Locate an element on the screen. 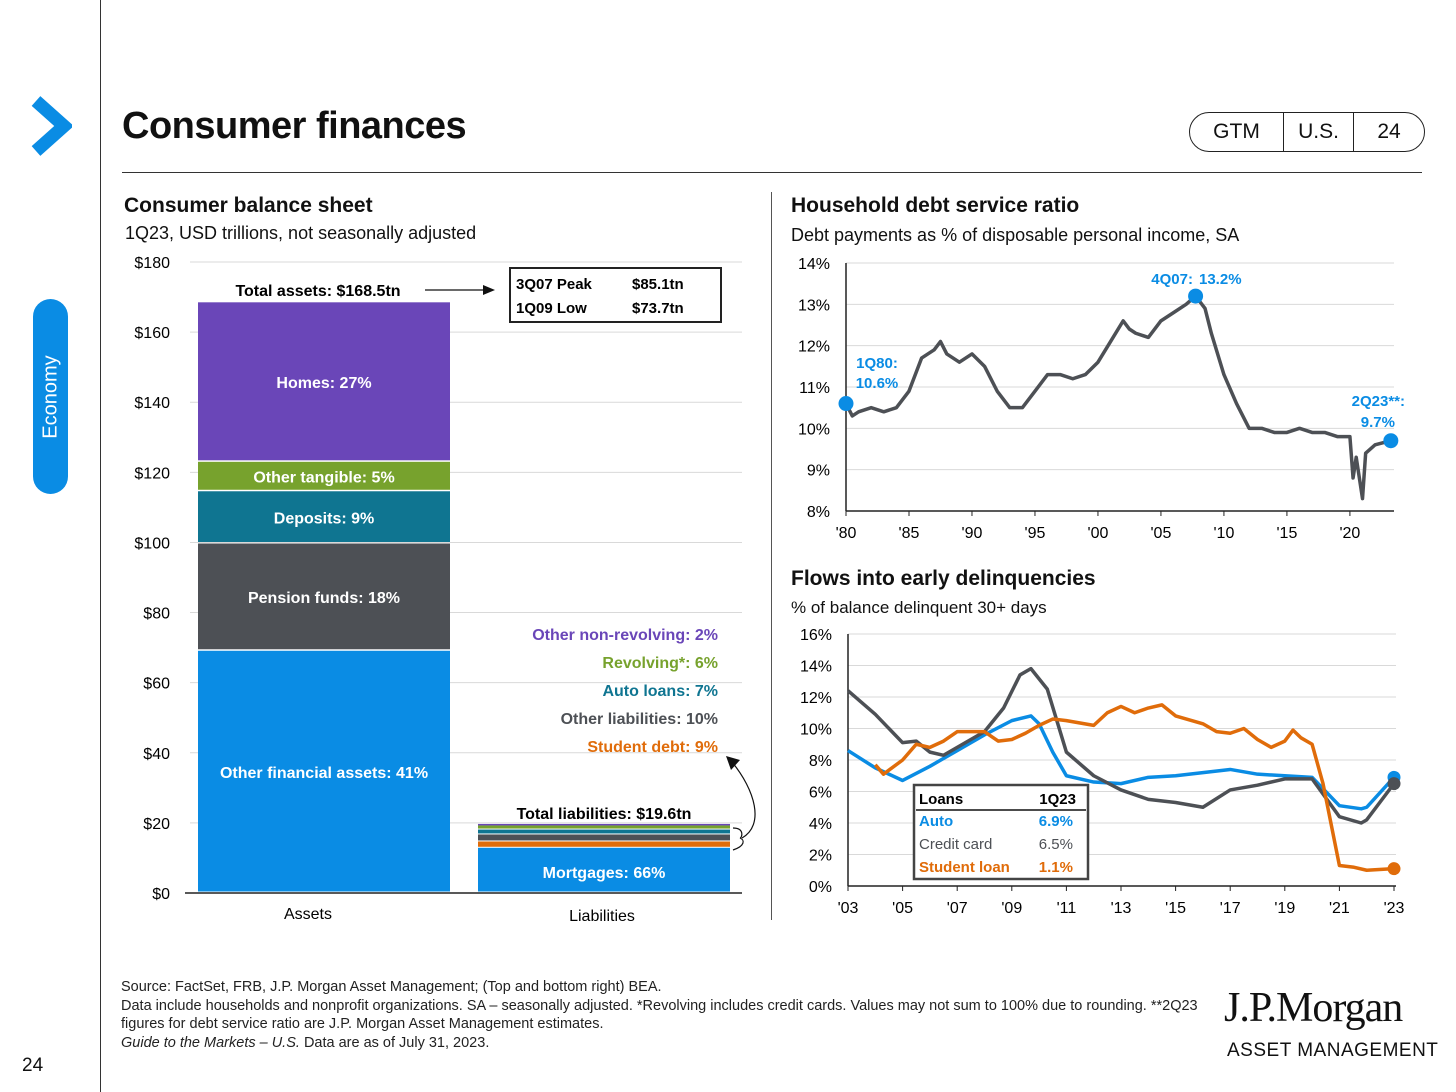 The height and width of the screenshot is (1092, 1456). x-tick-label: '07 is located at coordinates (957, 908).